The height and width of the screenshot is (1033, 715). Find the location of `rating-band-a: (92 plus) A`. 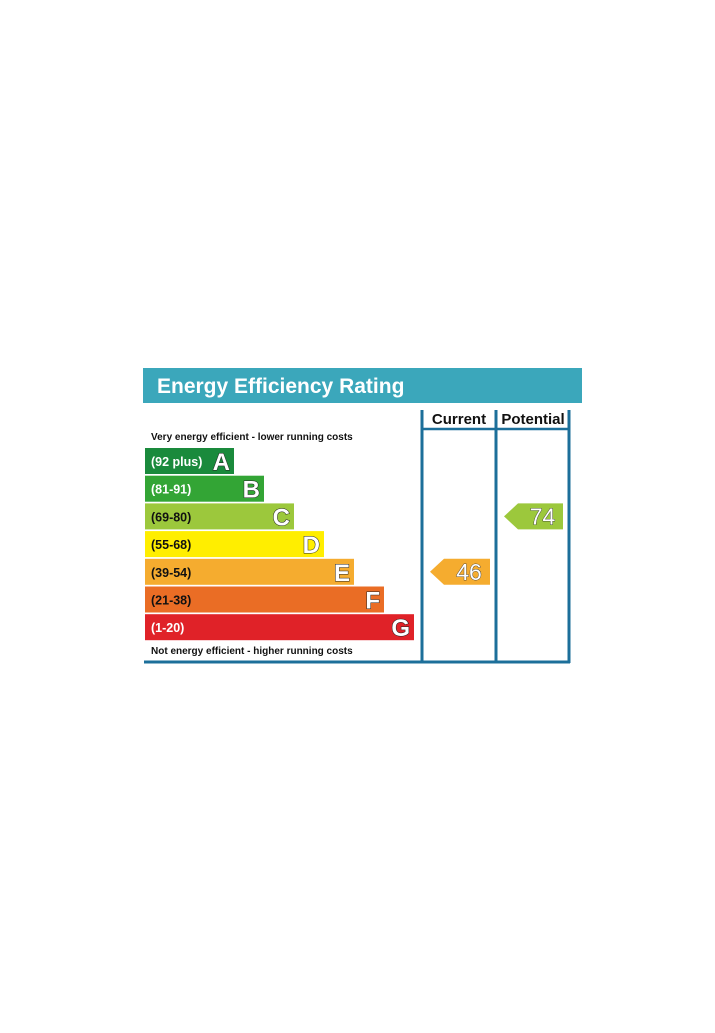

rating-band-a: (92 plus) A is located at coordinates (189, 462).